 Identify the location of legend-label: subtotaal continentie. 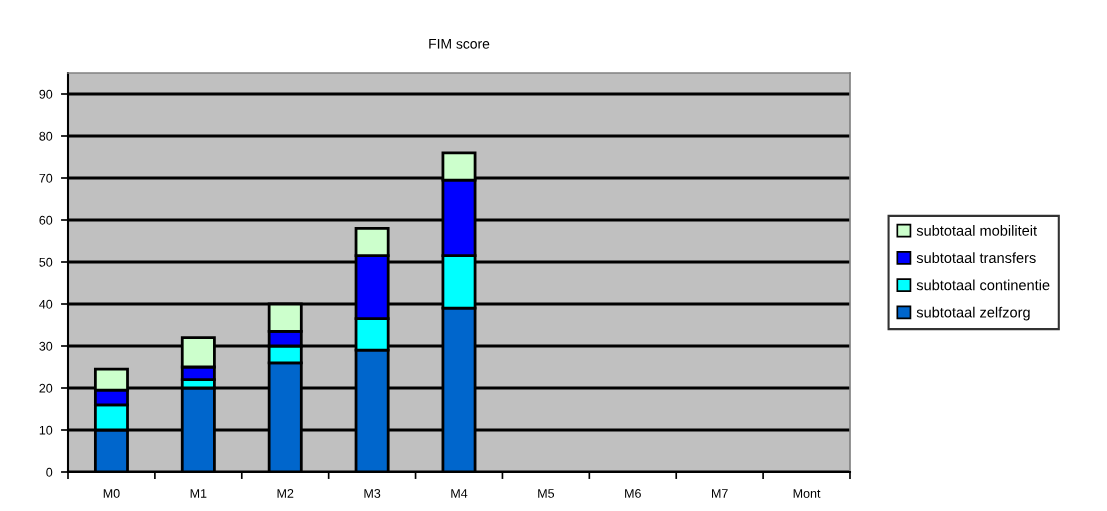
(983, 285).